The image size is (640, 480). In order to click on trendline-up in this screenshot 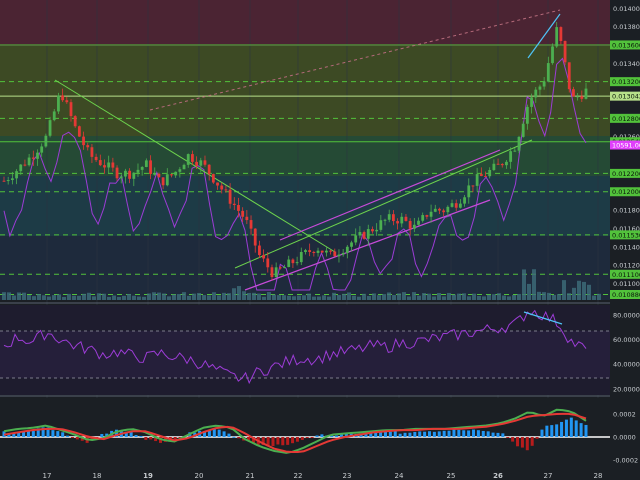, I will do `click(383, 204)`.